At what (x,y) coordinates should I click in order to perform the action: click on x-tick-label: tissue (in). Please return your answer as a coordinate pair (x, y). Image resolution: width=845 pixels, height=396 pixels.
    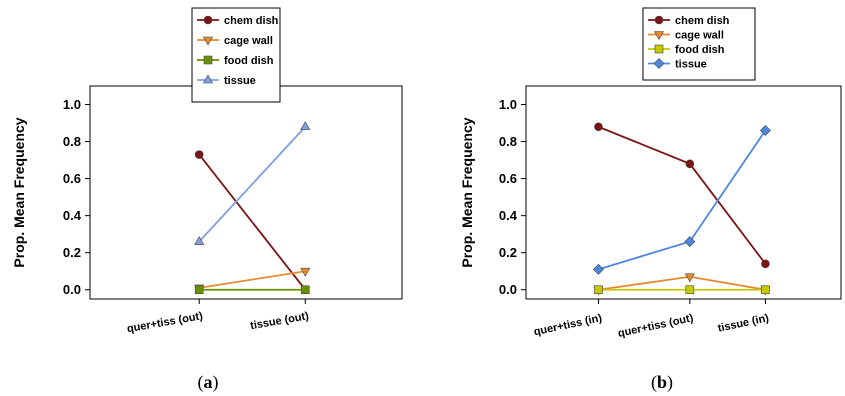
    Looking at the image, I should click on (744, 323).